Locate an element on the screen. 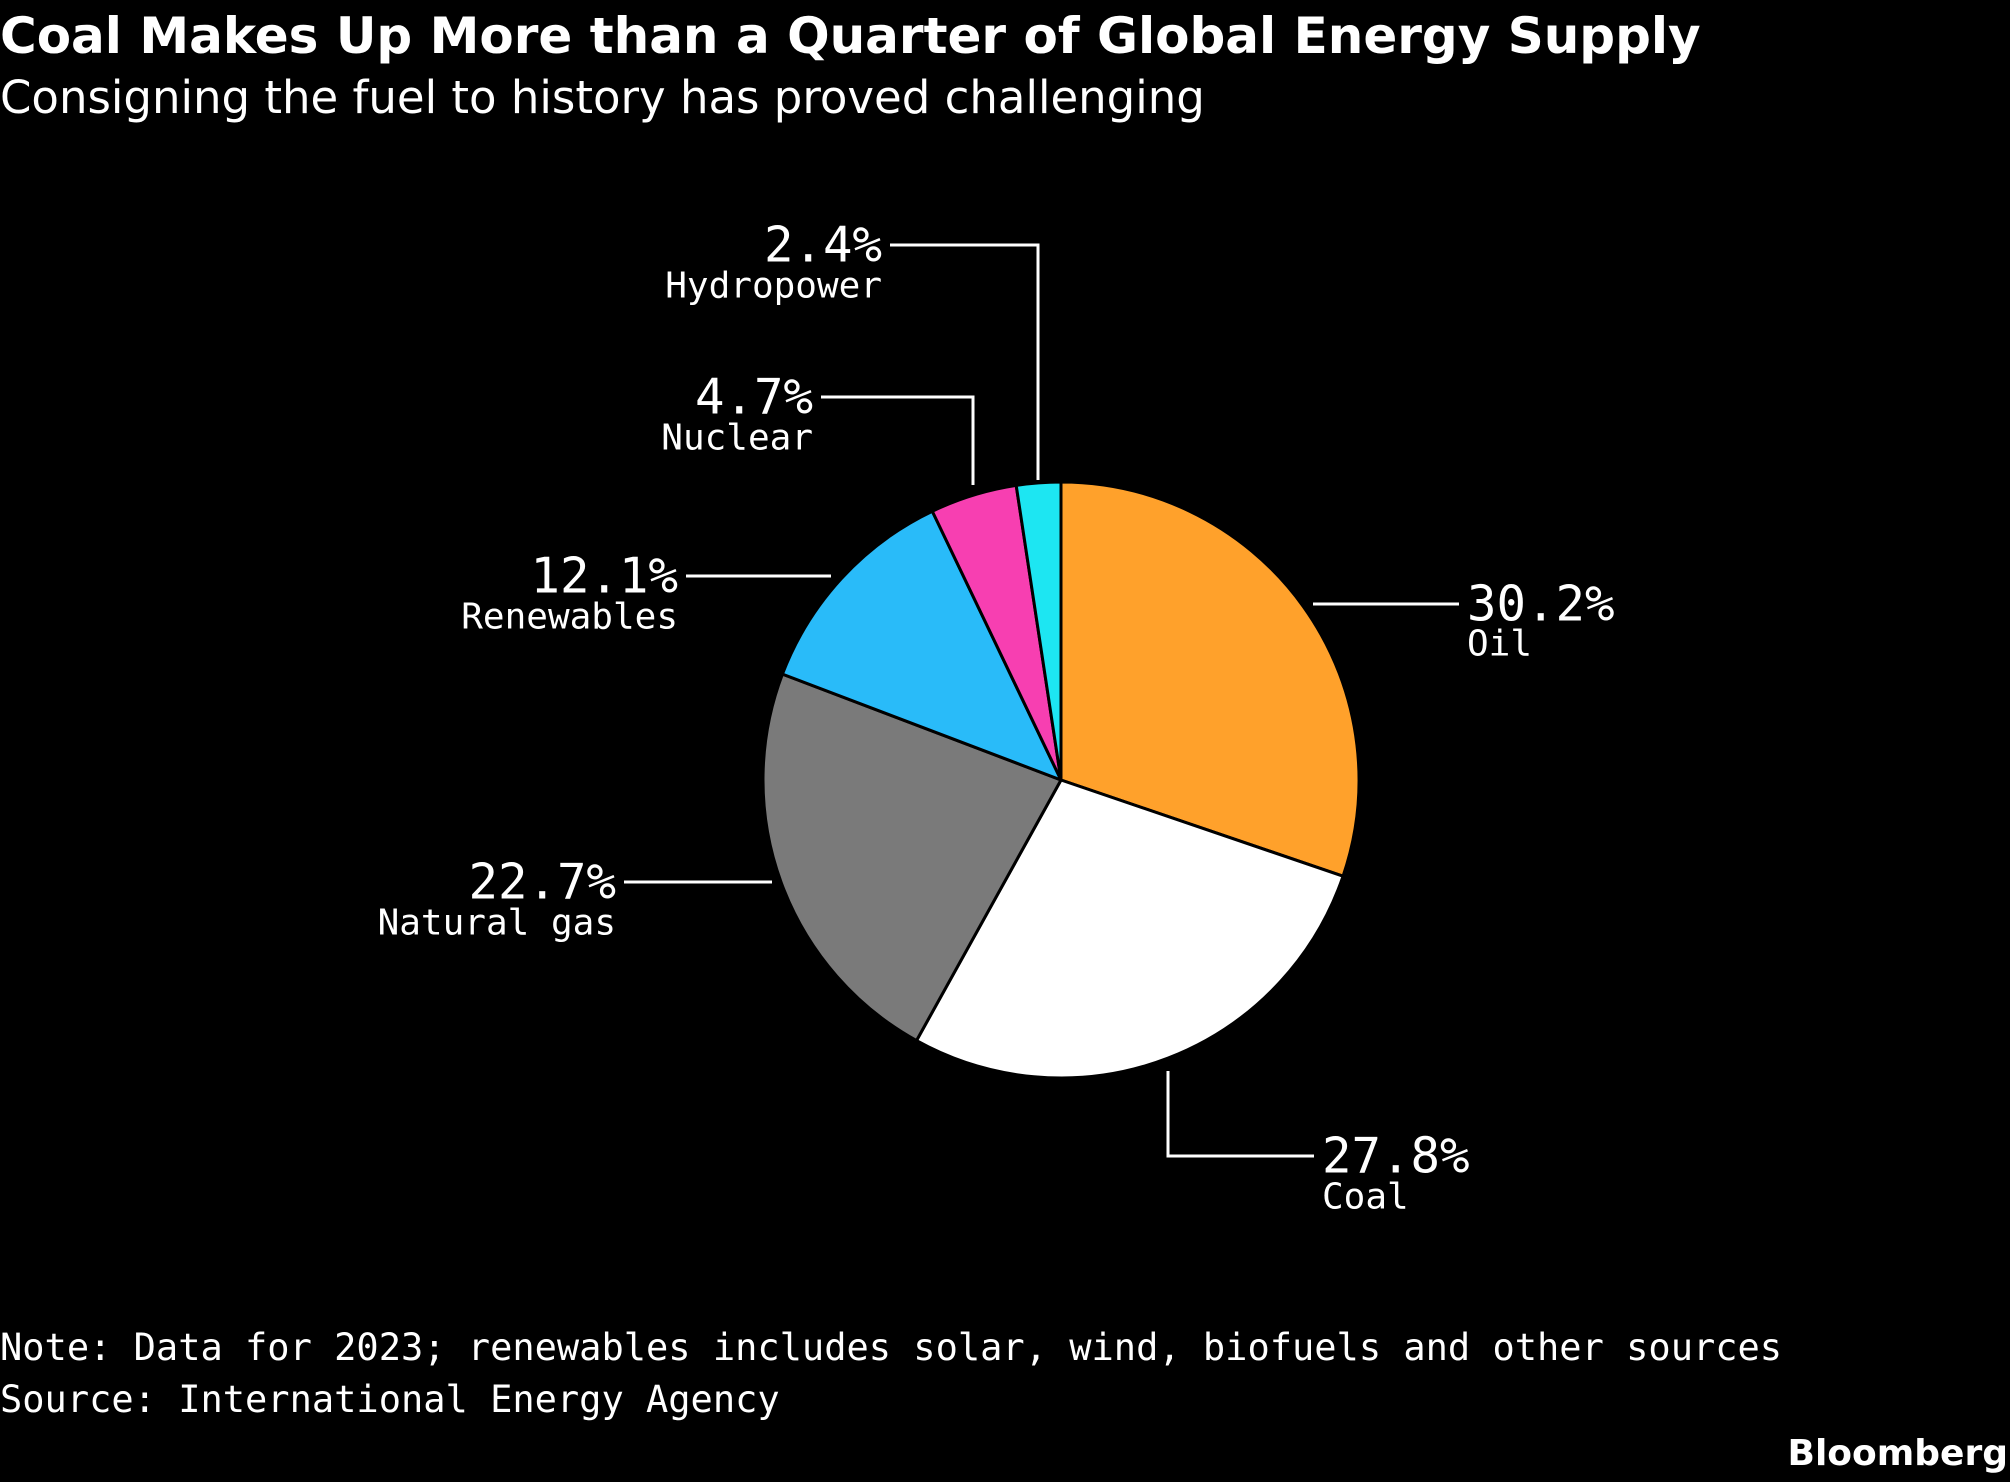 This screenshot has width=2010, height=1482. data-label-coal: 27.8% is located at coordinates (1396, 1156).